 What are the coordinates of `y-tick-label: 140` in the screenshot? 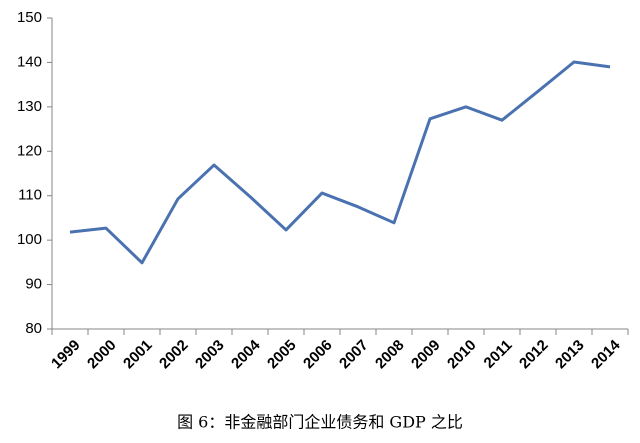 It's located at (29, 61).